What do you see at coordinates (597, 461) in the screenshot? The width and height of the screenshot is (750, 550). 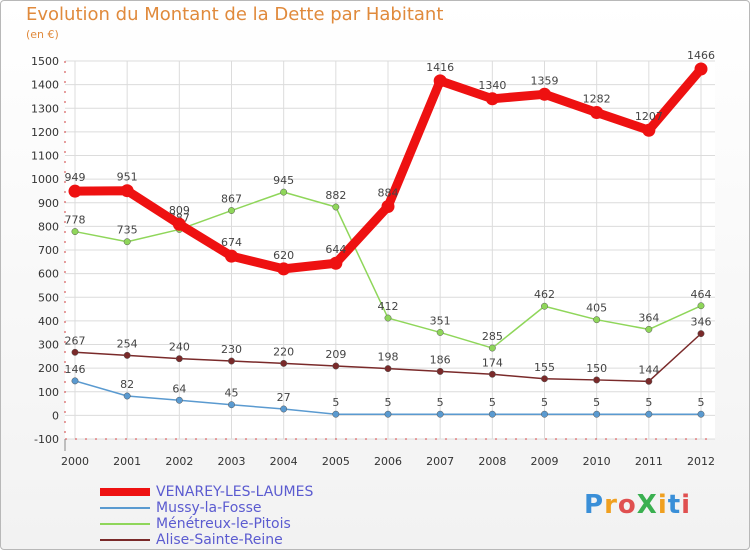 I see `x-tick-label: 2010` at bounding box center [597, 461].